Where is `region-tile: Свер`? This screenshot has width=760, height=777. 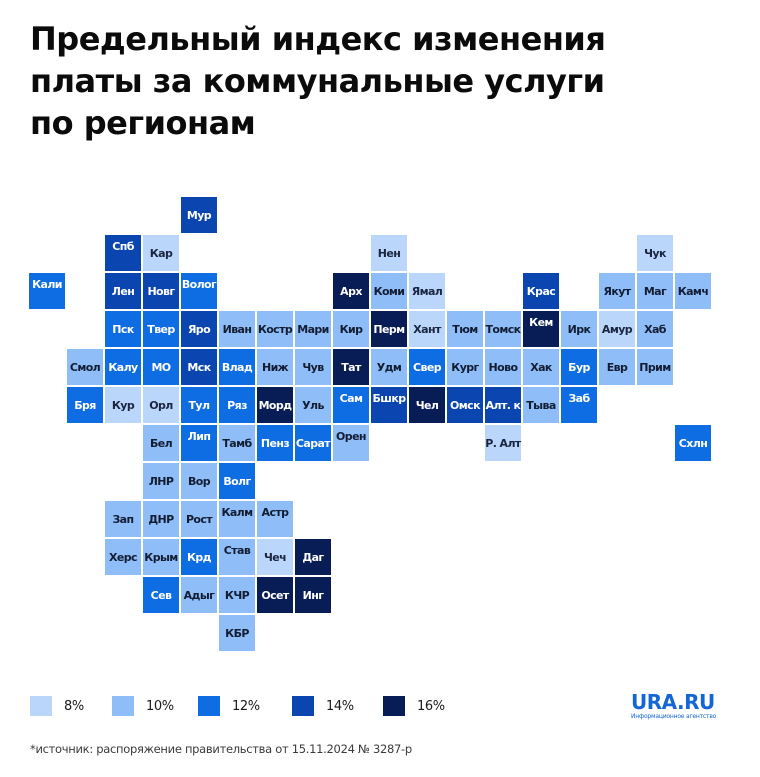 region-tile: Свер is located at coordinates (427, 367).